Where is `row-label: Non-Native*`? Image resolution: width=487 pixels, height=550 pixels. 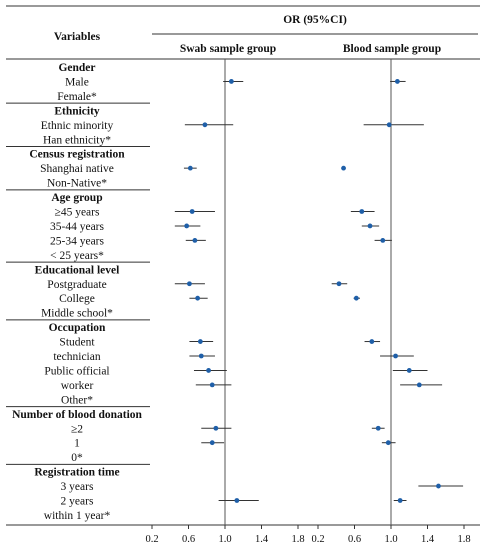
row-label: Non-Native* is located at coordinates (77, 184).